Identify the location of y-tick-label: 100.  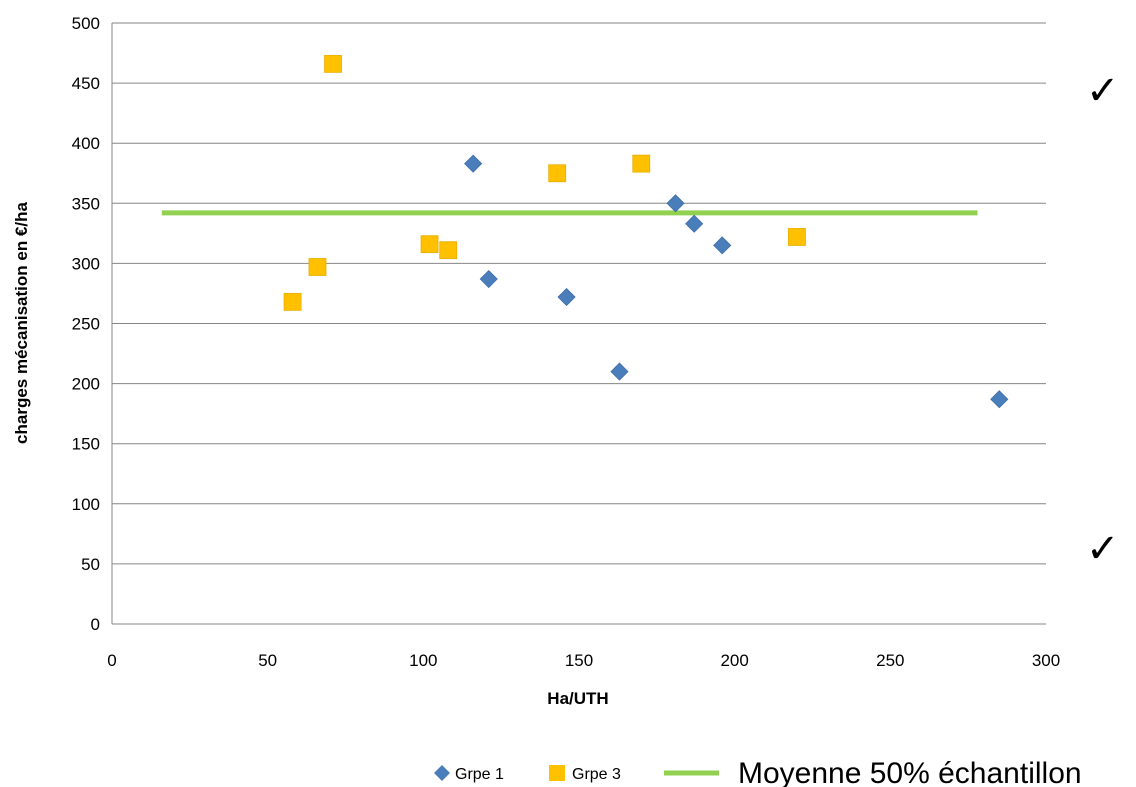
(86, 504).